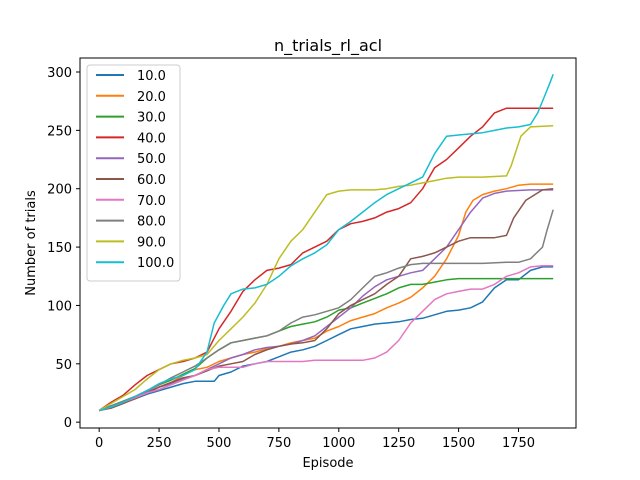 The width and height of the screenshot is (640, 480). I want to click on x-tick-label: 1000, so click(338, 443).